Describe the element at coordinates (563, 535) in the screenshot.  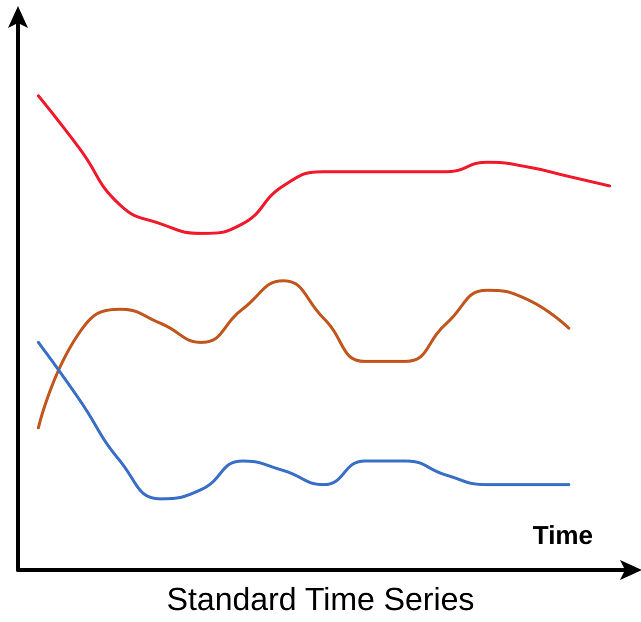
I see `x-axis-title: Time` at that location.